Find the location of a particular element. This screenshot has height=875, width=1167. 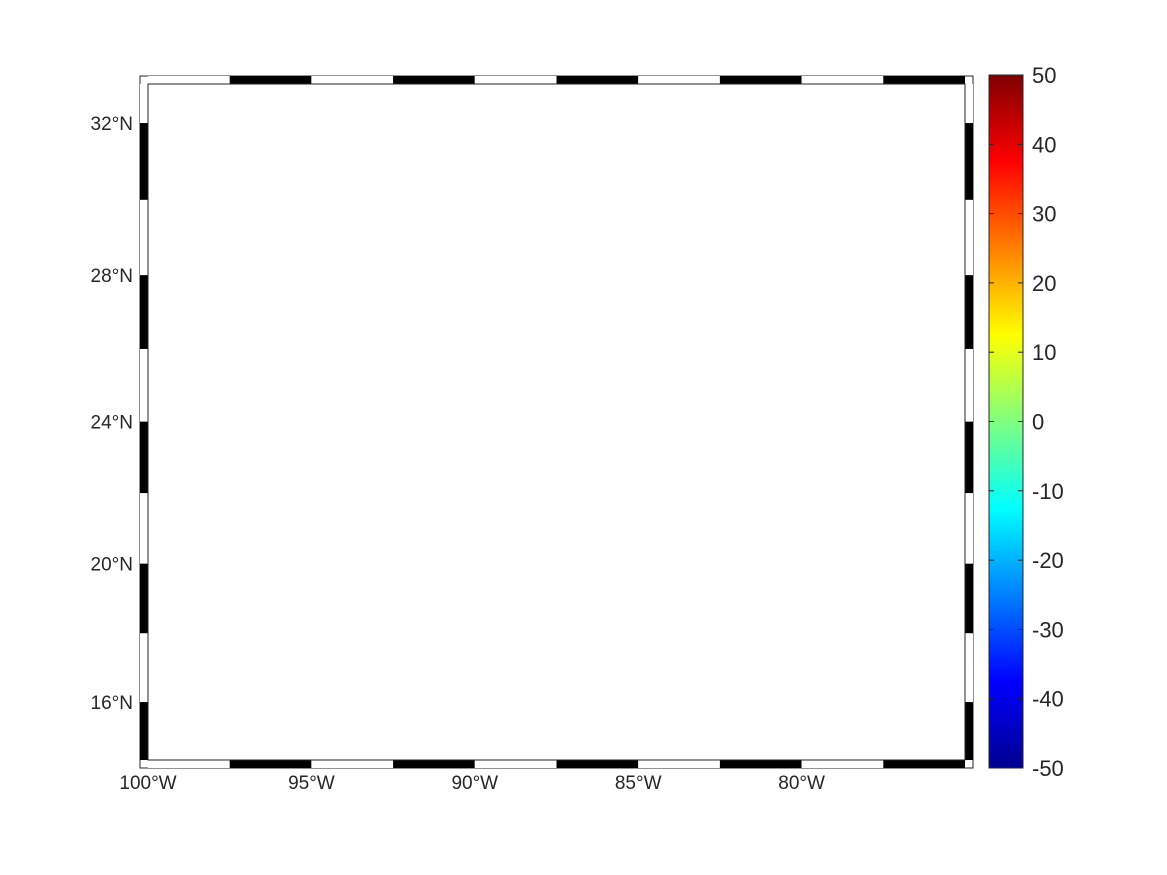

y-tick-label: 32°N is located at coordinates (112, 124).